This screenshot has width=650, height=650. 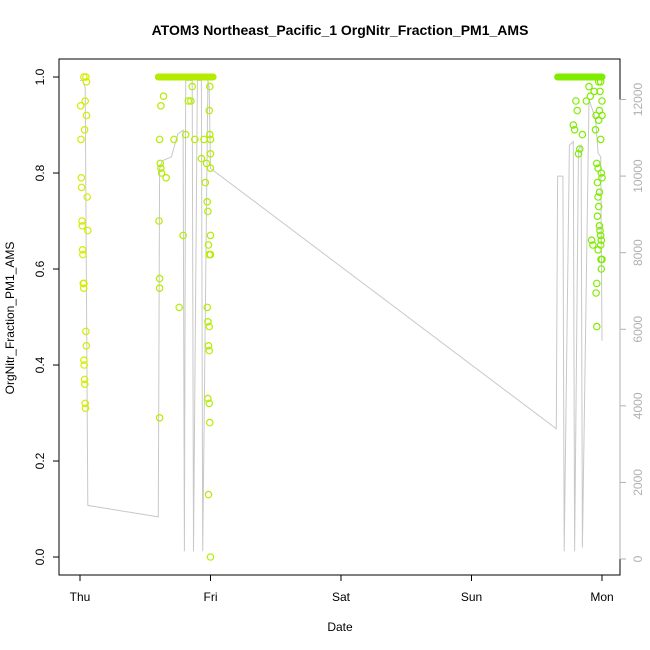 I want to click on x-tick-label: Fri, so click(x=211, y=597).